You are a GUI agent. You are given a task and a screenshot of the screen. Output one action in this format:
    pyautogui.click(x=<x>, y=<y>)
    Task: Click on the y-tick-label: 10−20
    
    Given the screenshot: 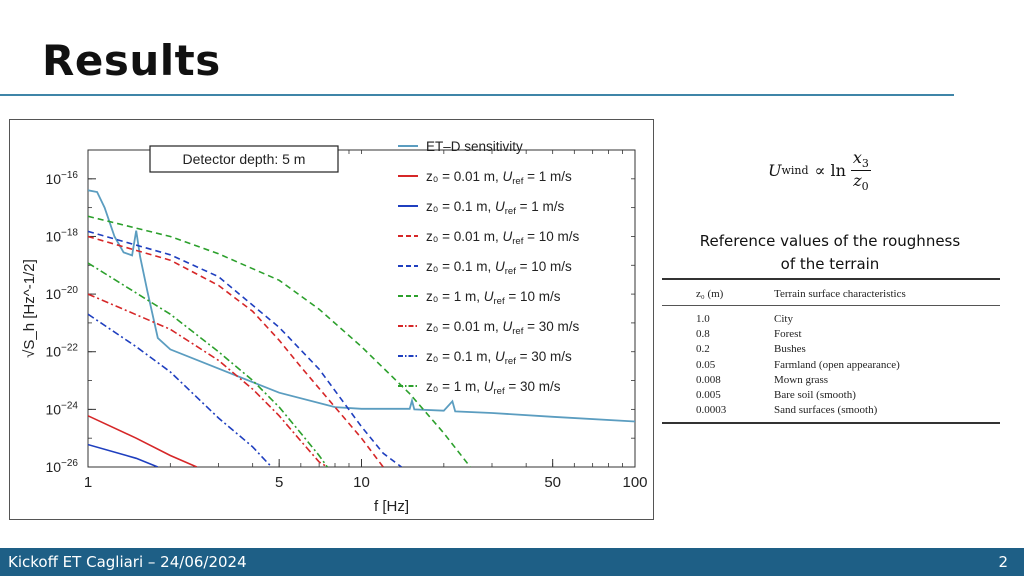 What is the action you would take?
    pyautogui.click(x=61, y=293)
    